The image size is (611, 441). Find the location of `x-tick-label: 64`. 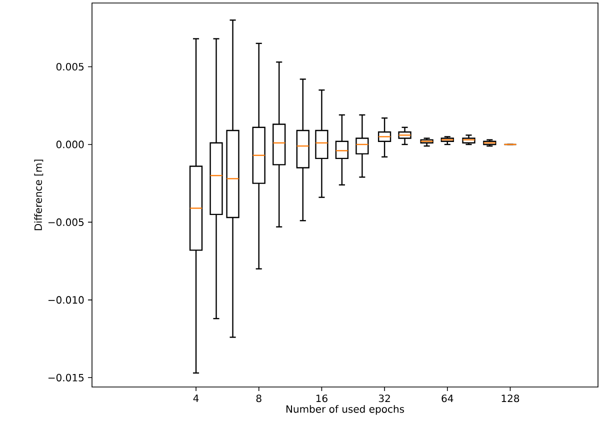

x-tick-label: 64 is located at coordinates (448, 398).